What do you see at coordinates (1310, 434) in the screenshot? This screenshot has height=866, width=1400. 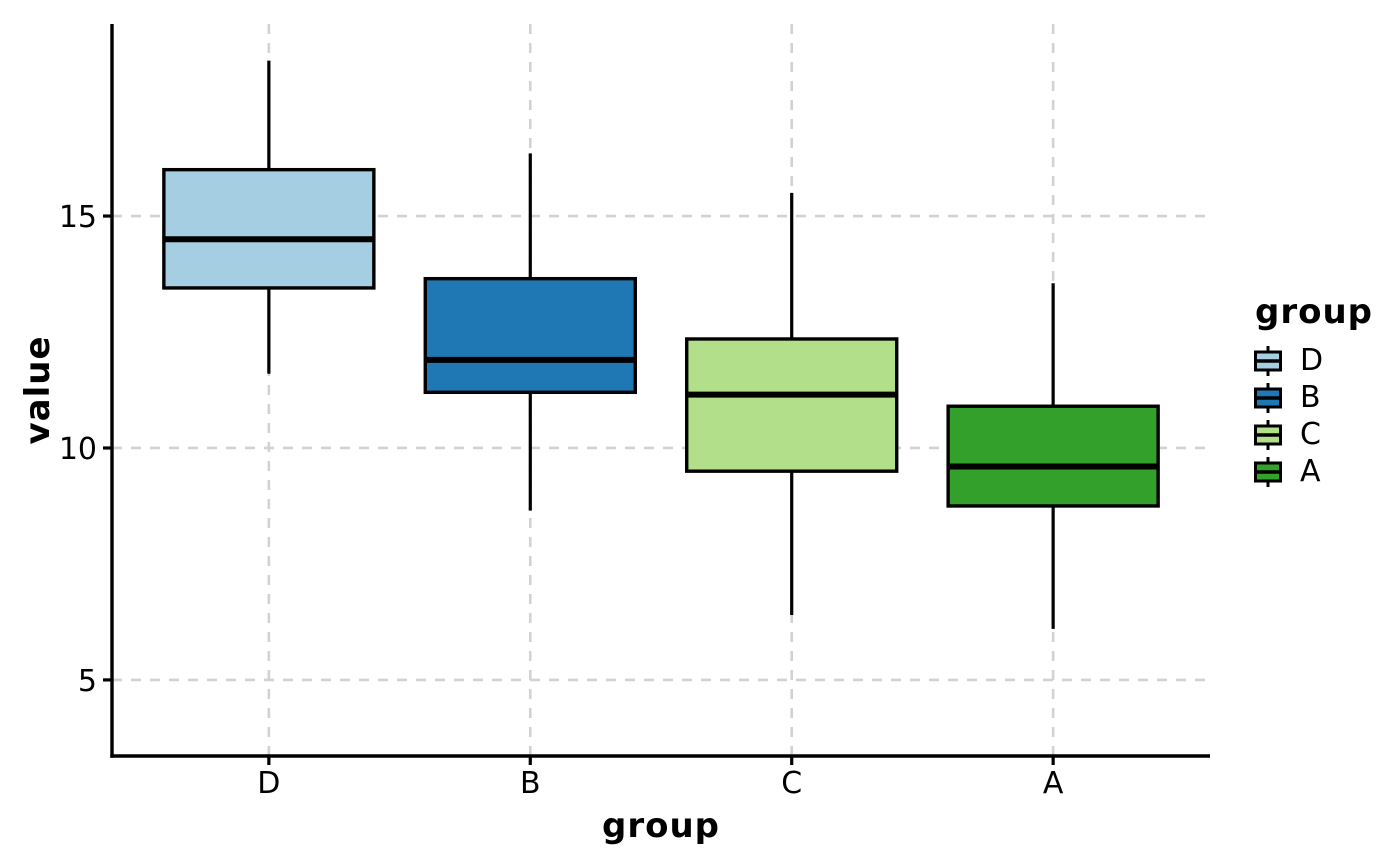 I see `legend-item-label: C` at bounding box center [1310, 434].